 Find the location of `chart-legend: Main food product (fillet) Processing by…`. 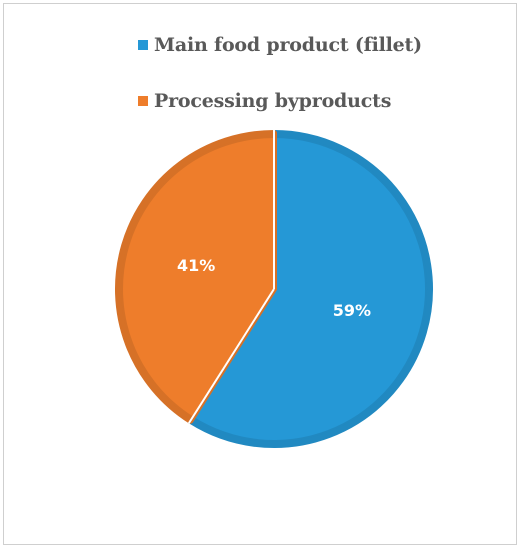

chart-legend: Main food product (fillet) Processing by… is located at coordinates (298, 89).